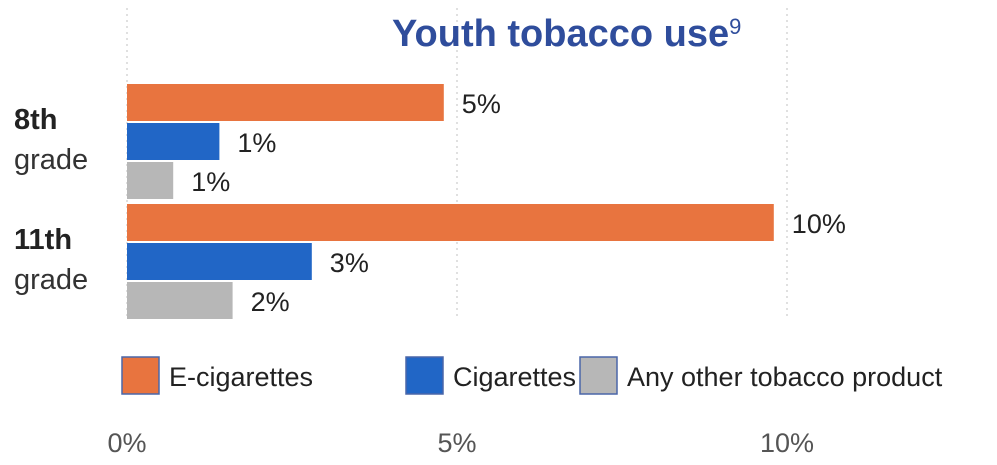 Image resolution: width=997 pixels, height=465 pixels. What do you see at coordinates (349, 263) in the screenshot?
I see `bar-value-label: 3%` at bounding box center [349, 263].